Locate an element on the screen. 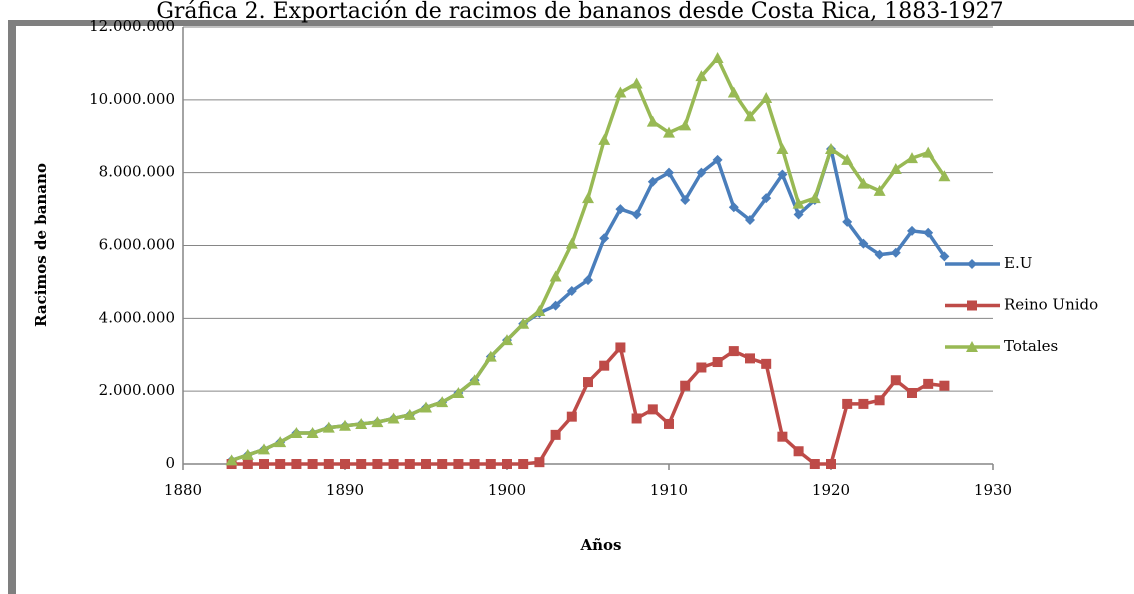  legend-label: Reino Unido is located at coordinates (1051, 305).